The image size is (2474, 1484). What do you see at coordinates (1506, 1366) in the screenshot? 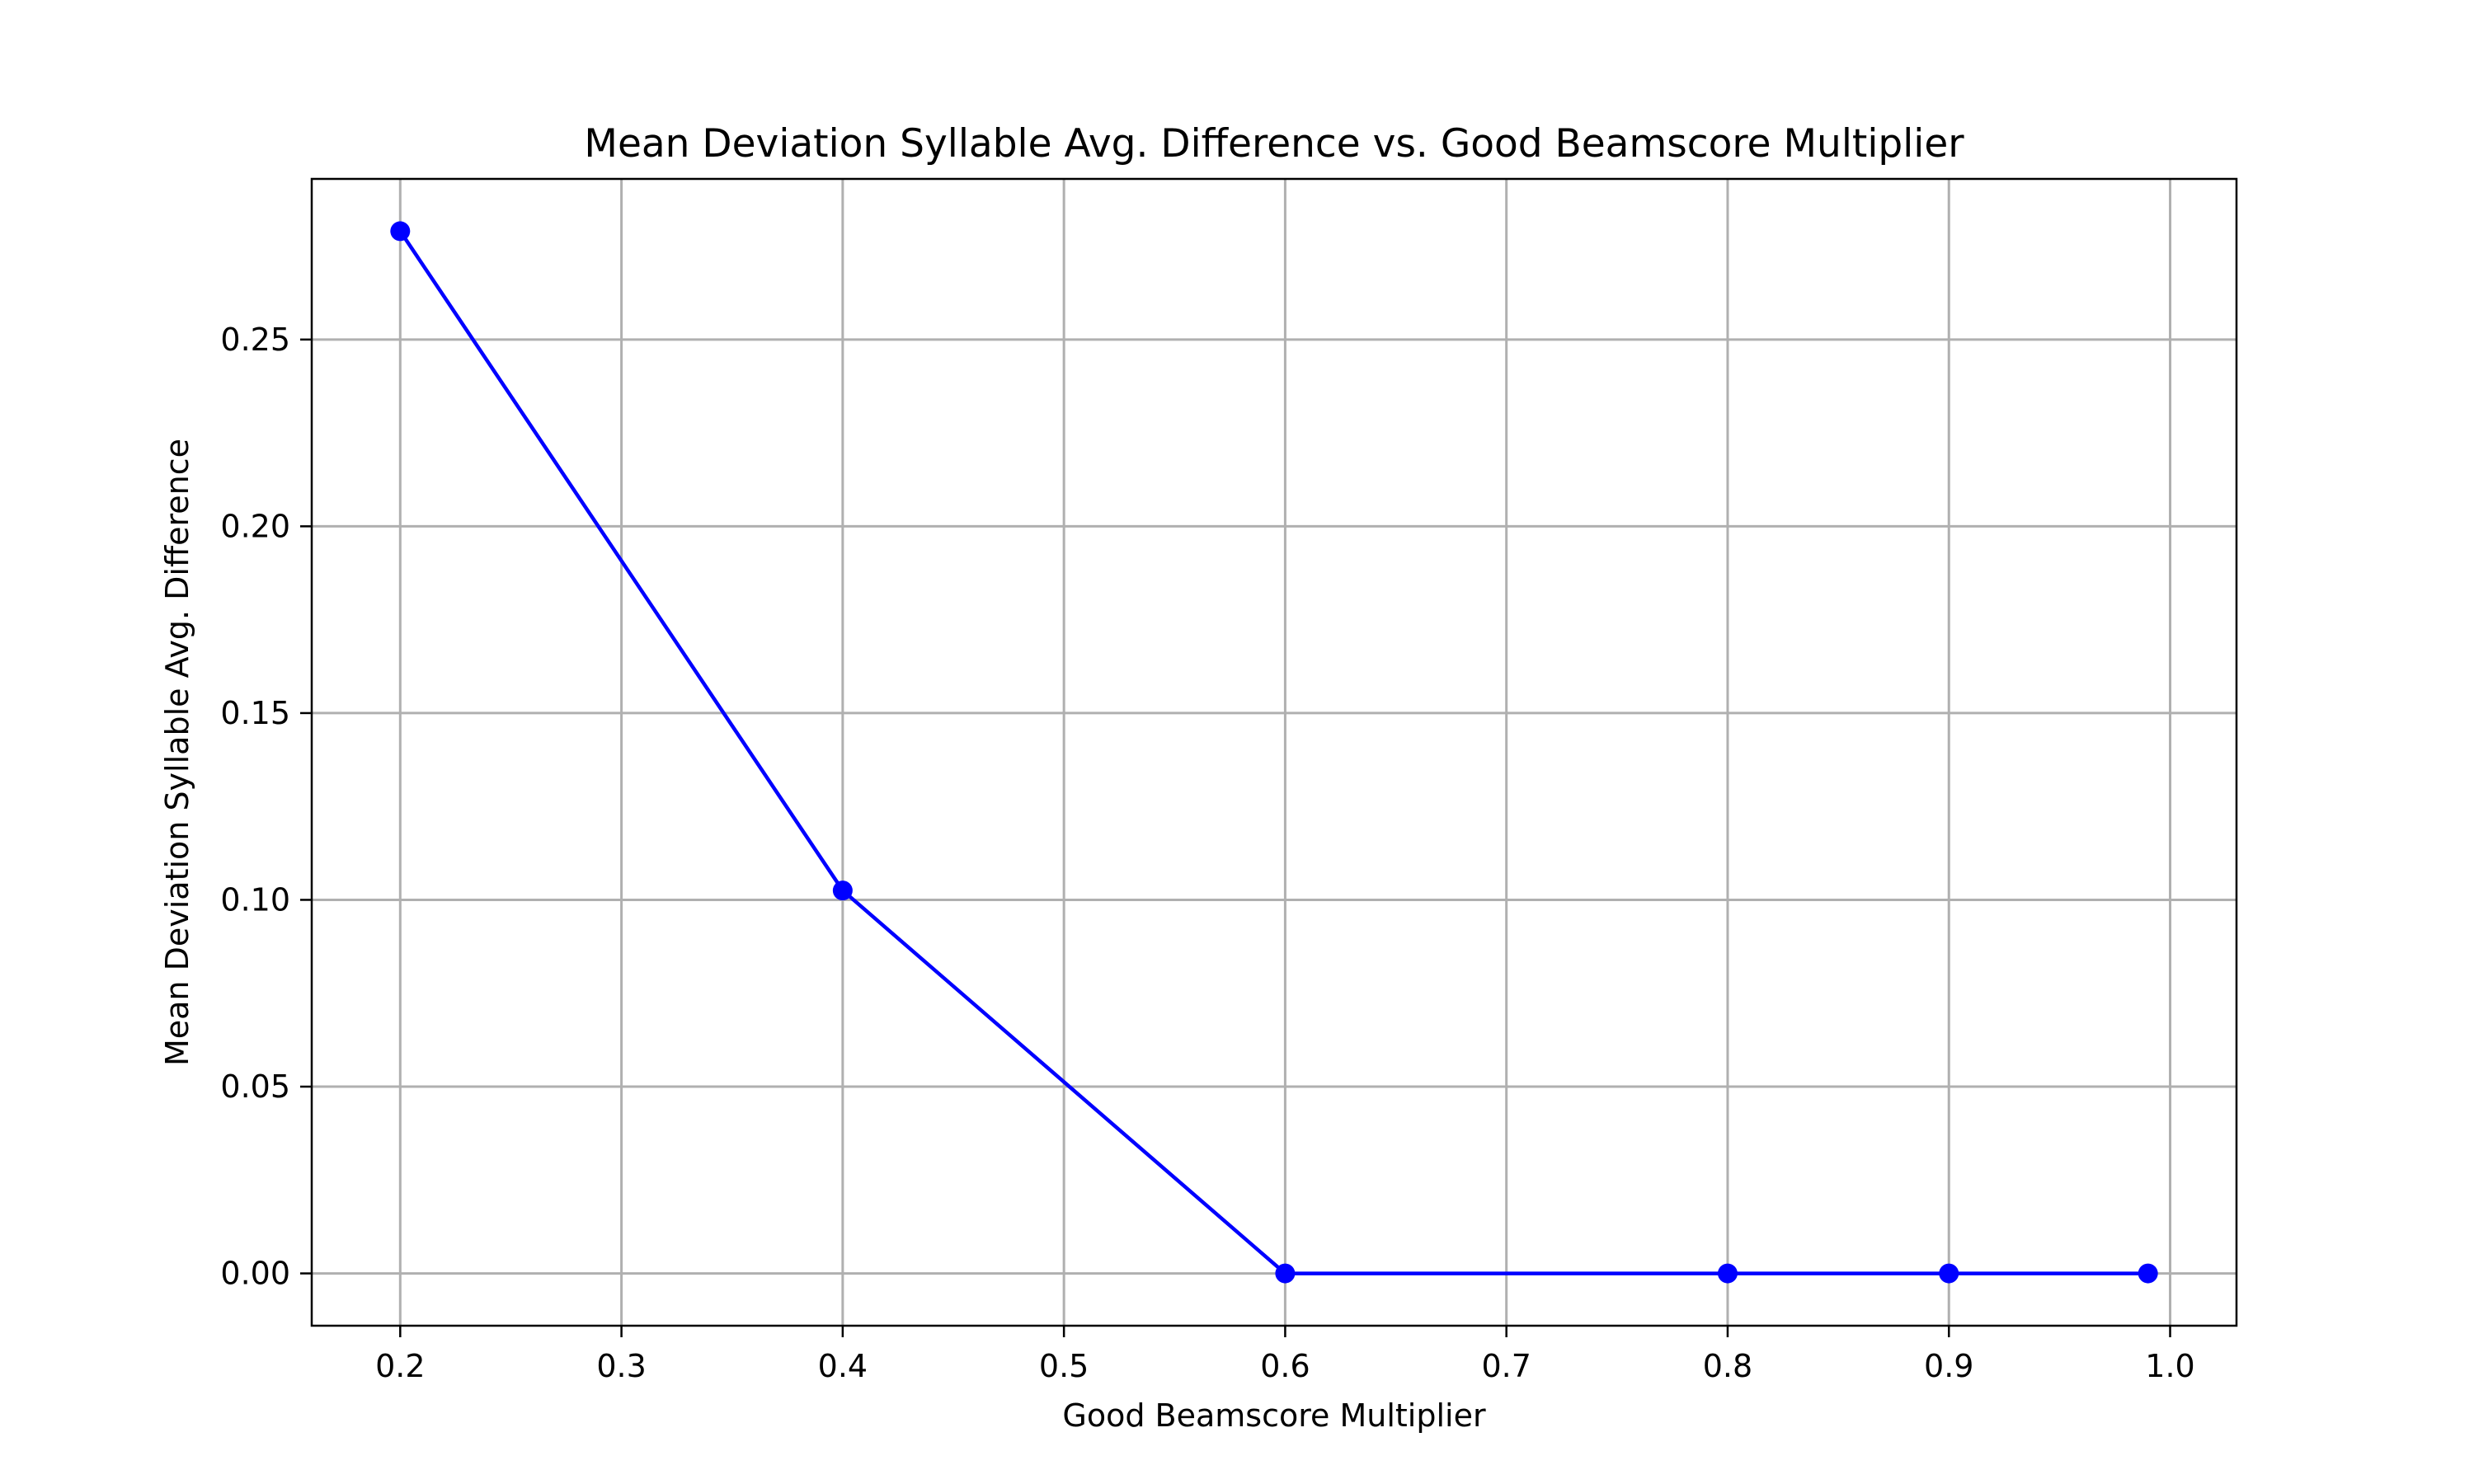
I see `x-tick-label: 0.7` at bounding box center [1506, 1366].